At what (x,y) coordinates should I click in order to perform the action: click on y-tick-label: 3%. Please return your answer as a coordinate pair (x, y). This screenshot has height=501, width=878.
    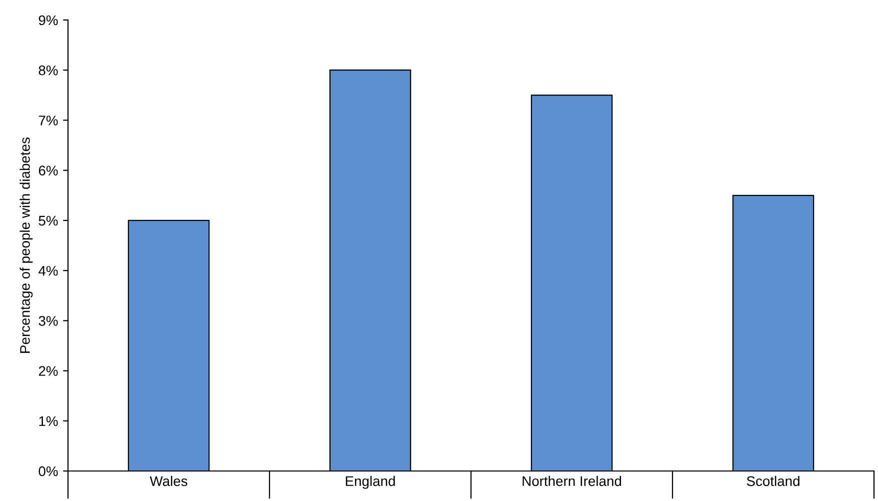
    Looking at the image, I should click on (48, 321).